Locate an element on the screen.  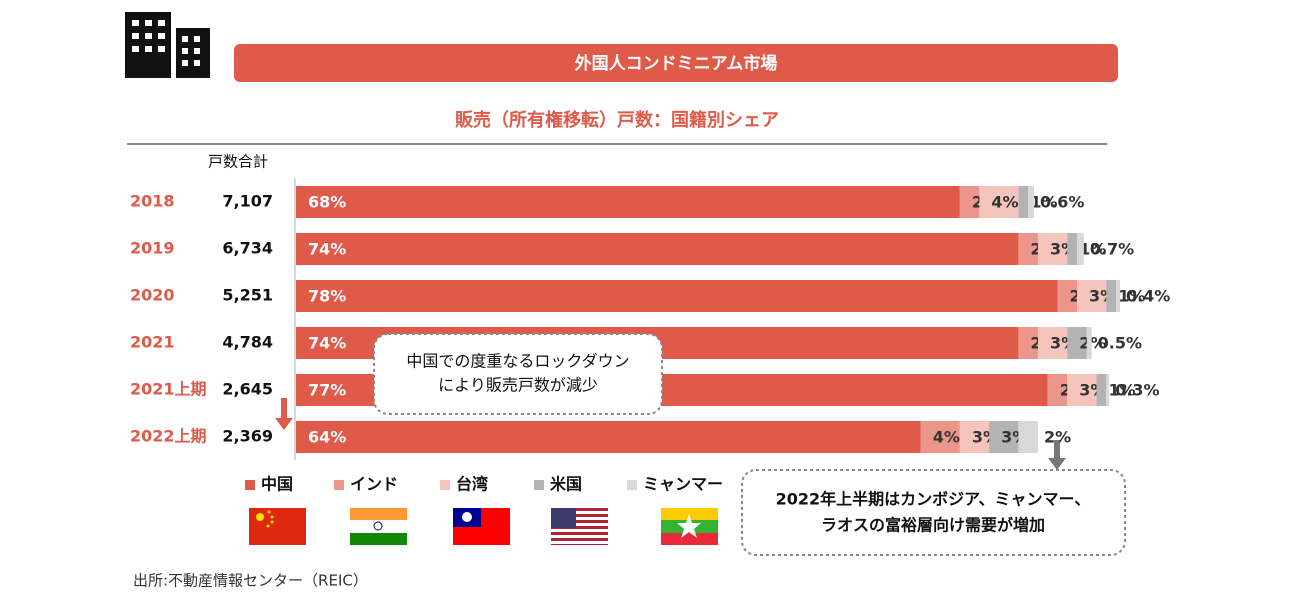
value-label: 77% is located at coordinates (327, 390).